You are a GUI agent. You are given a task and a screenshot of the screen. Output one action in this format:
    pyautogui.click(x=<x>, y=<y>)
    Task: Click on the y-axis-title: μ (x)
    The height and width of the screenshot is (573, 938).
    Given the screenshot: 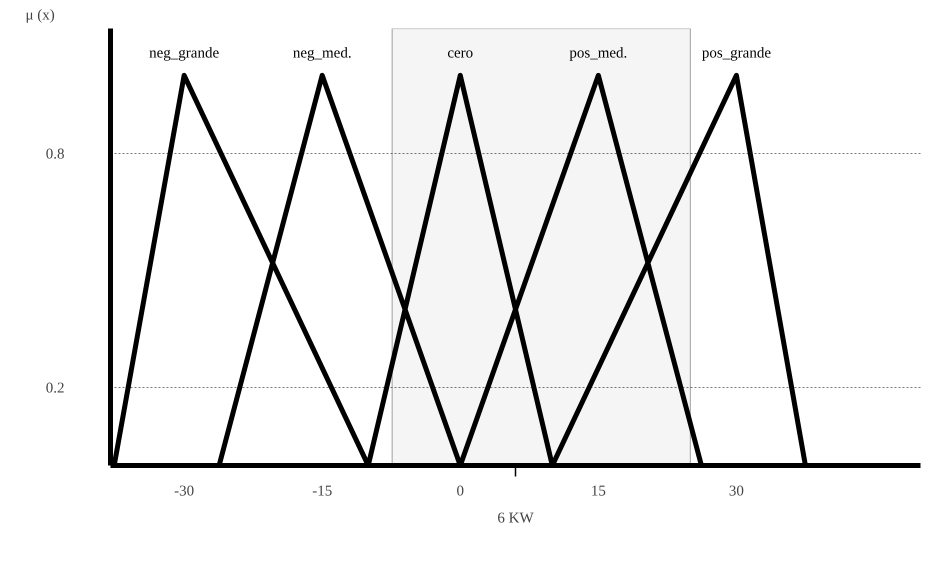 What is the action you would take?
    pyautogui.click(x=40, y=16)
    